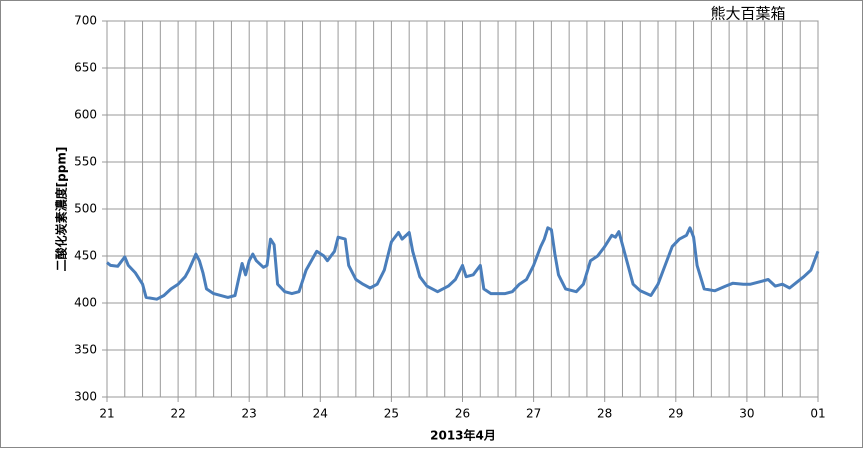  Describe the element at coordinates (675, 414) in the screenshot. I see `x-tick-label: 29` at that location.